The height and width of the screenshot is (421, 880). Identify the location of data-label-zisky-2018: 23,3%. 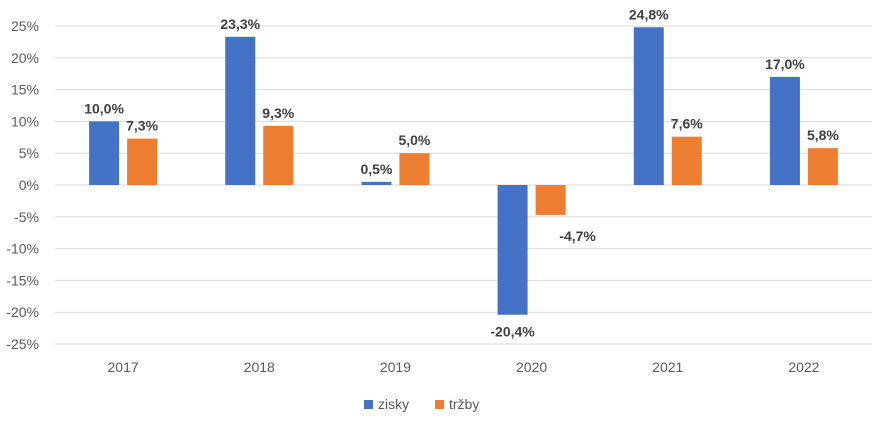
(240, 24).